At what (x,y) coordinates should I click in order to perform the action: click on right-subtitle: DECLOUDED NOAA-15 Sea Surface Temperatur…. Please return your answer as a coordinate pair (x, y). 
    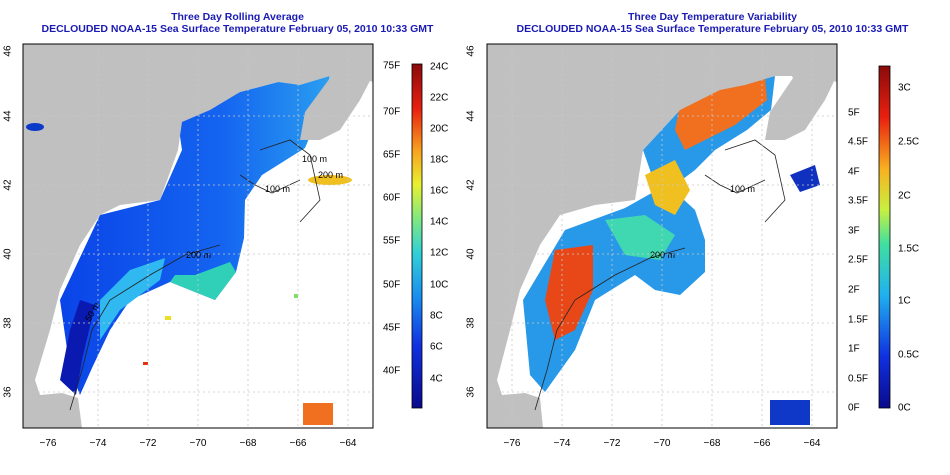
    Looking at the image, I should click on (712, 29).